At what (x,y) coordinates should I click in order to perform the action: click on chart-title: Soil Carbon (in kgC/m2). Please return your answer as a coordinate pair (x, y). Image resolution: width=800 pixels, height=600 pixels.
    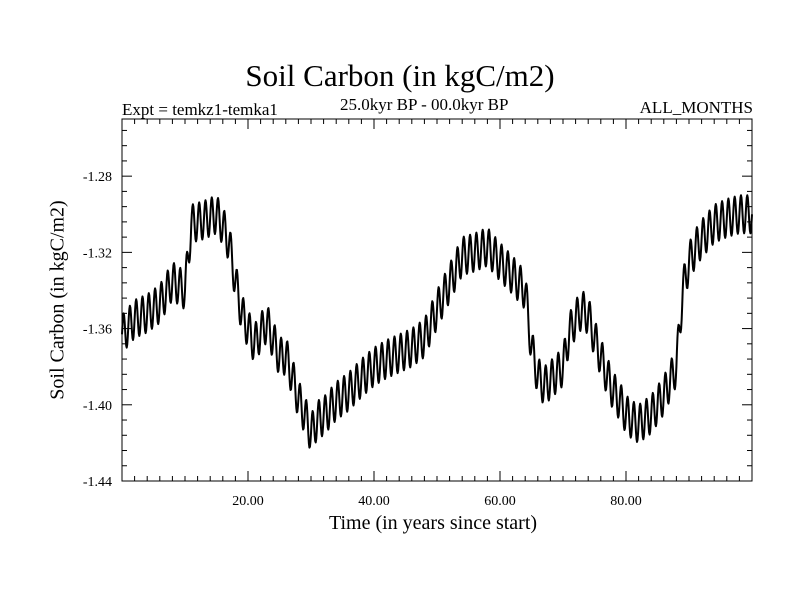
    Looking at the image, I should click on (400, 75).